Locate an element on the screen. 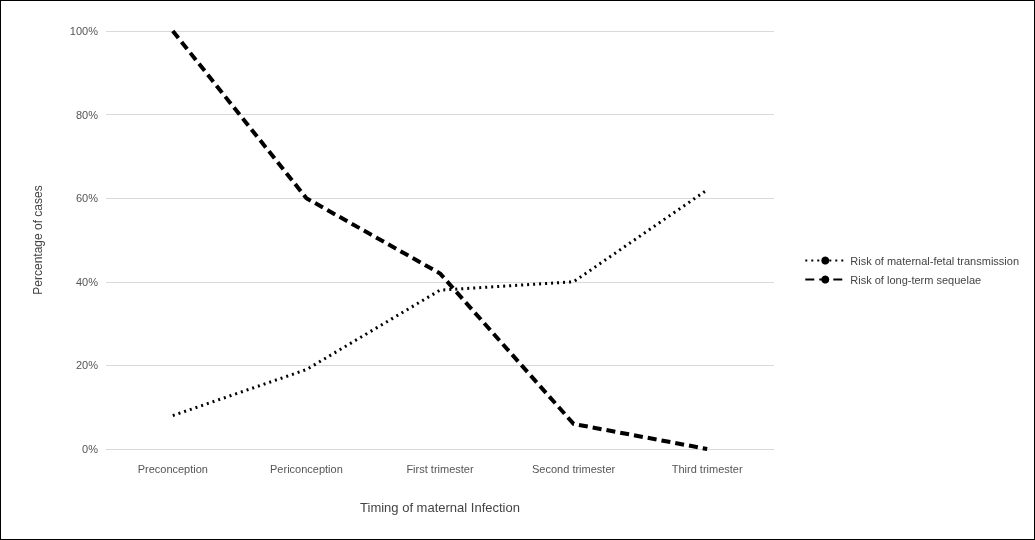 The image size is (1035, 540). x-tick-label: Third trimester is located at coordinates (707, 468).